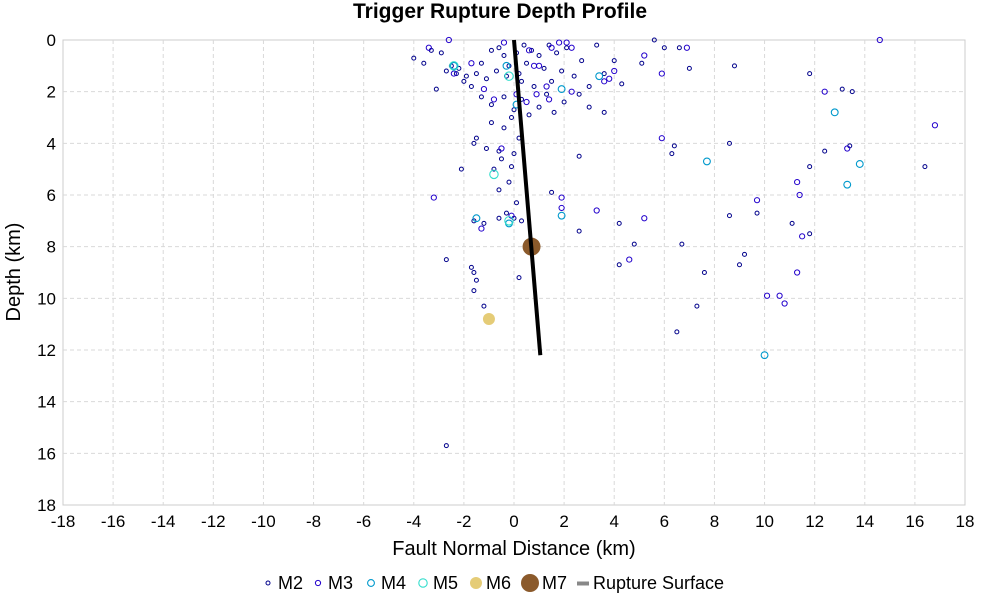 The height and width of the screenshot is (605, 1000). I want to click on x-tick-label: 2, so click(563, 521).